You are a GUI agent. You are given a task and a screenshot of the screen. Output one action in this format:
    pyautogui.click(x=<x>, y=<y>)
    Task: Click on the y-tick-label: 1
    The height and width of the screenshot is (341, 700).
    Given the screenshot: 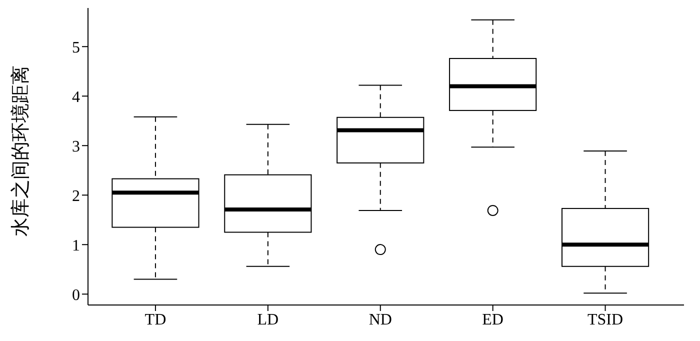 What is the action you would take?
    pyautogui.click(x=76, y=245)
    